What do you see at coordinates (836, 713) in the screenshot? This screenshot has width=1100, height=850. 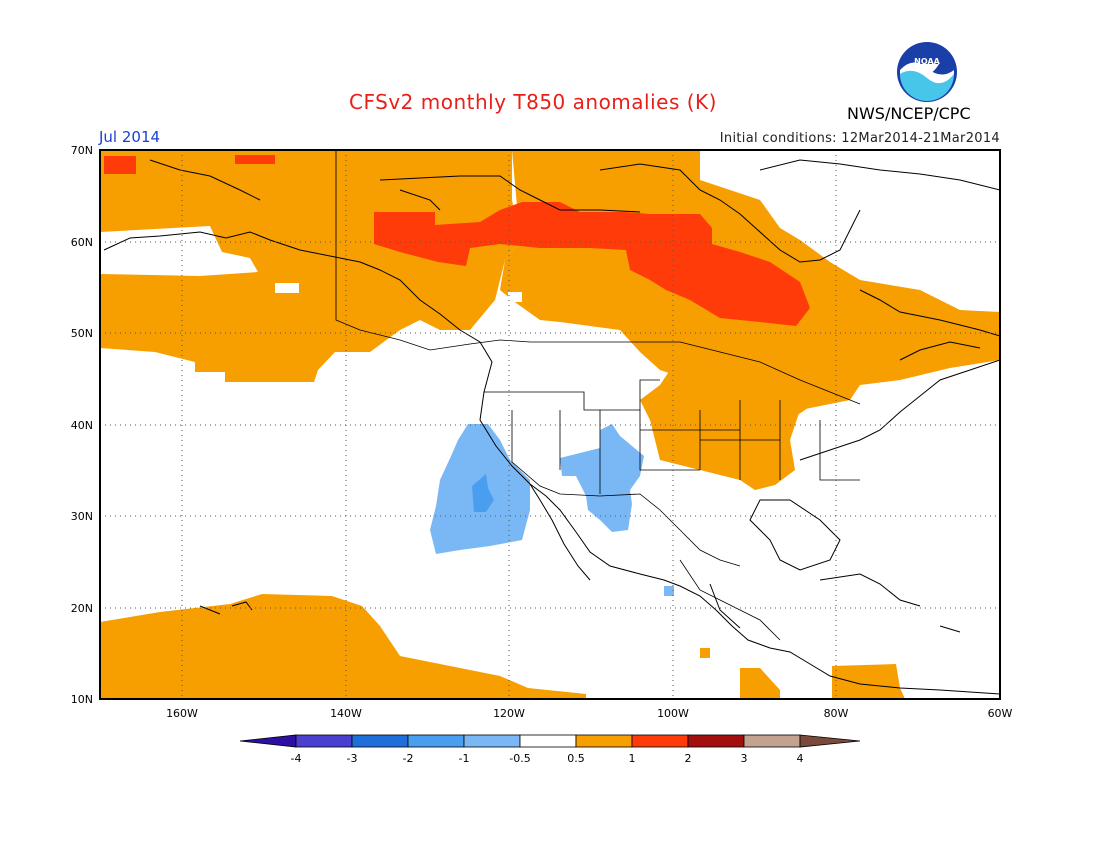 I see `lon-label: 80W` at bounding box center [836, 713].